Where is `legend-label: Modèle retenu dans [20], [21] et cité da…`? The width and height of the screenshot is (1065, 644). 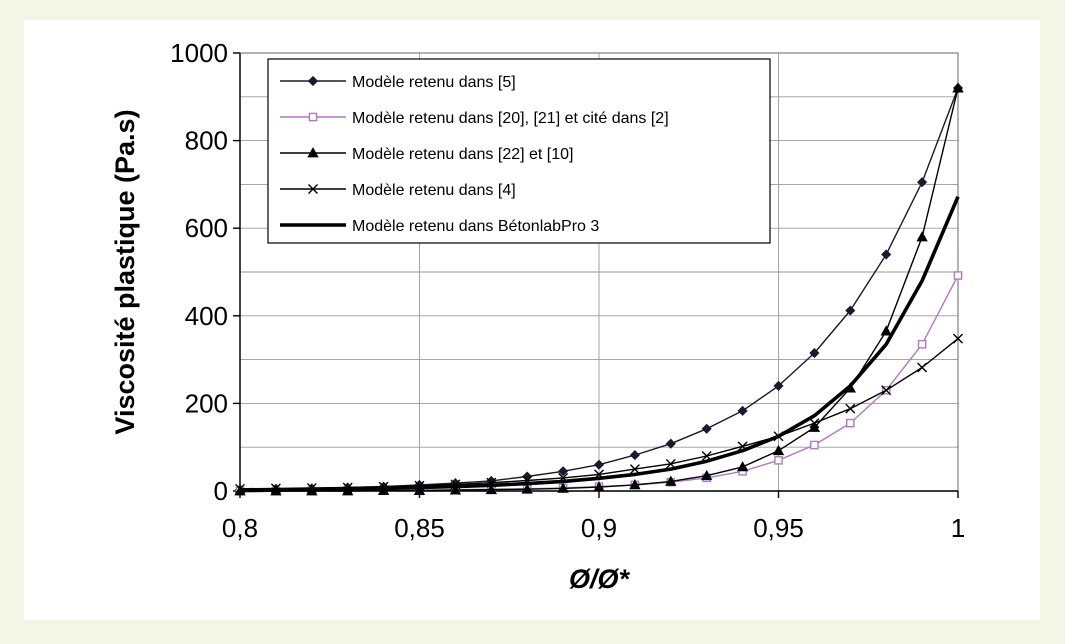 legend-label: Modèle retenu dans [20], [21] et cité da… is located at coordinates (510, 118).